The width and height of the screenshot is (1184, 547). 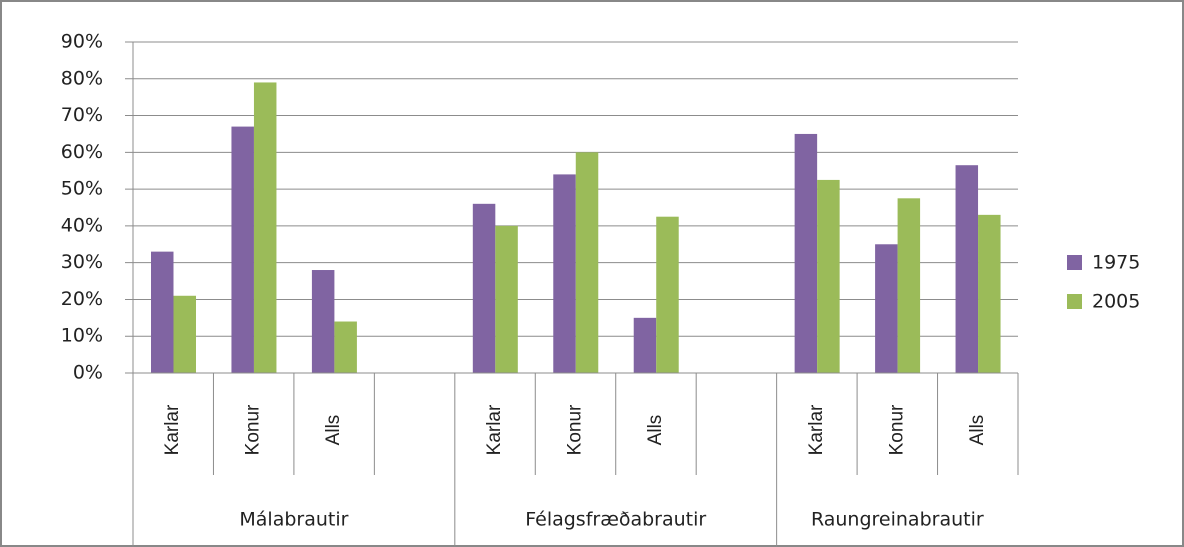 What do you see at coordinates (82, 262) in the screenshot?
I see `y-tick-label: 30%` at bounding box center [82, 262].